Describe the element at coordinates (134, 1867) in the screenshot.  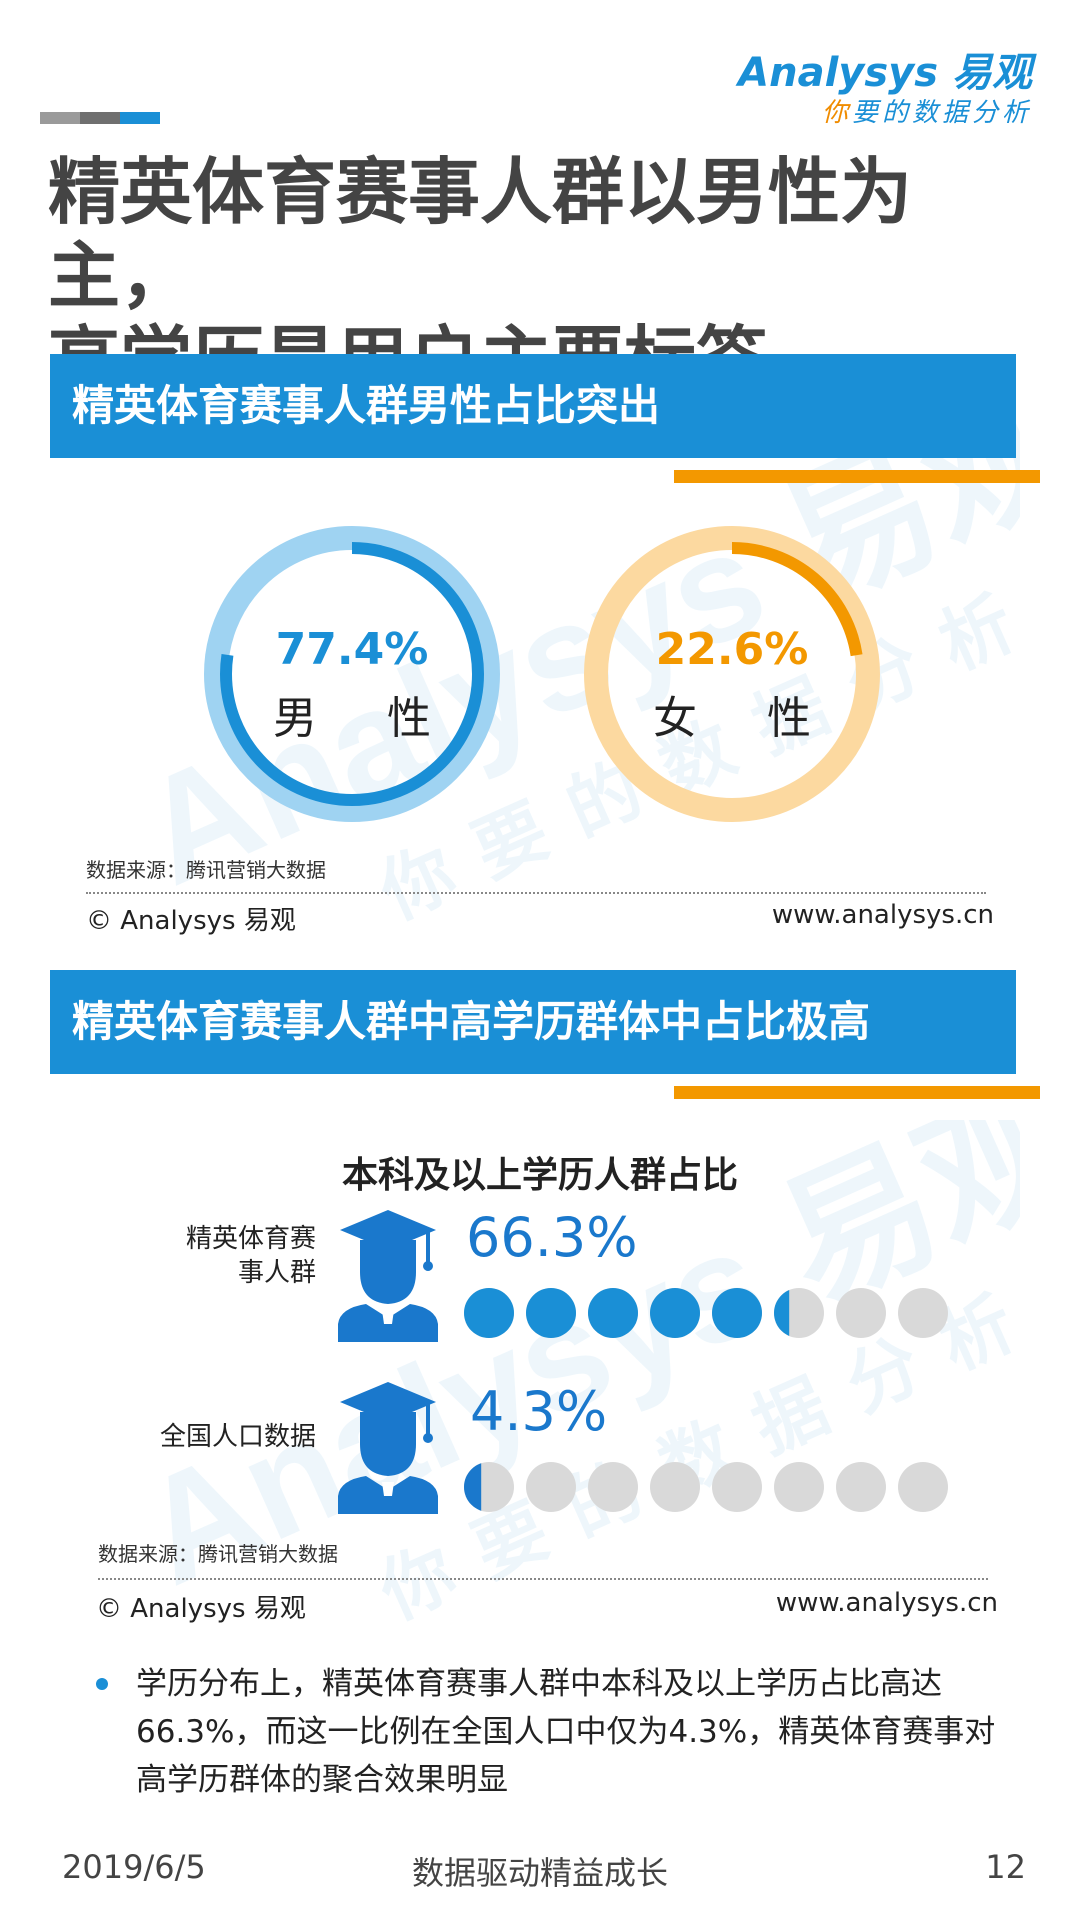
I see `footer-date: 2019/6/5` at that location.